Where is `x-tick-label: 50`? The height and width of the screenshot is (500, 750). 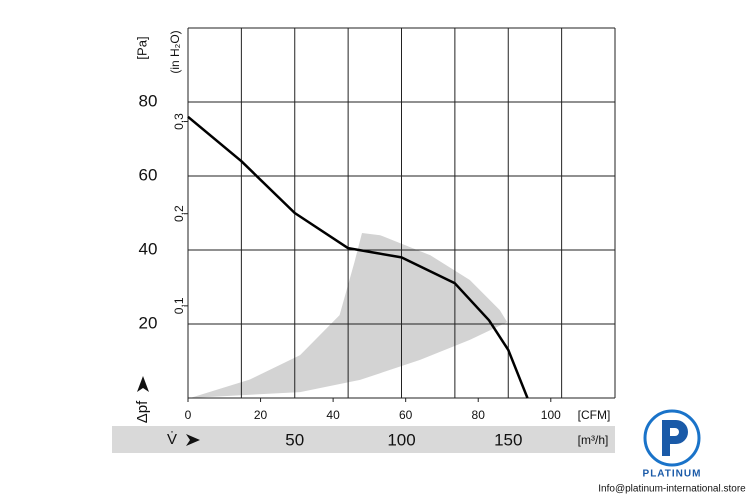 x-tick-label: 50 is located at coordinates (294, 439).